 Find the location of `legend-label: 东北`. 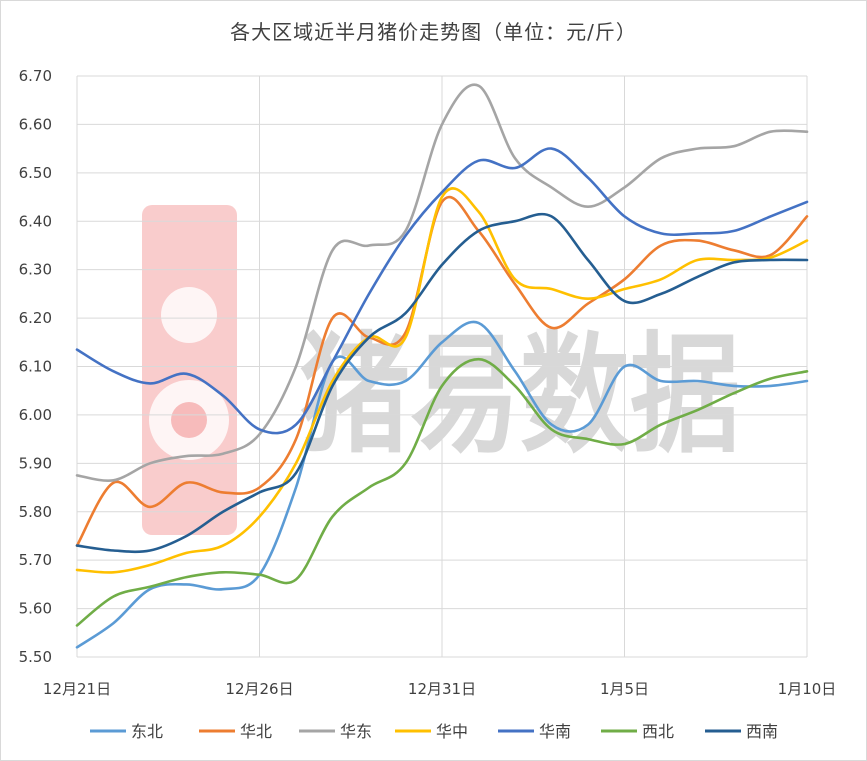

legend-label: 东北 is located at coordinates (147, 731).